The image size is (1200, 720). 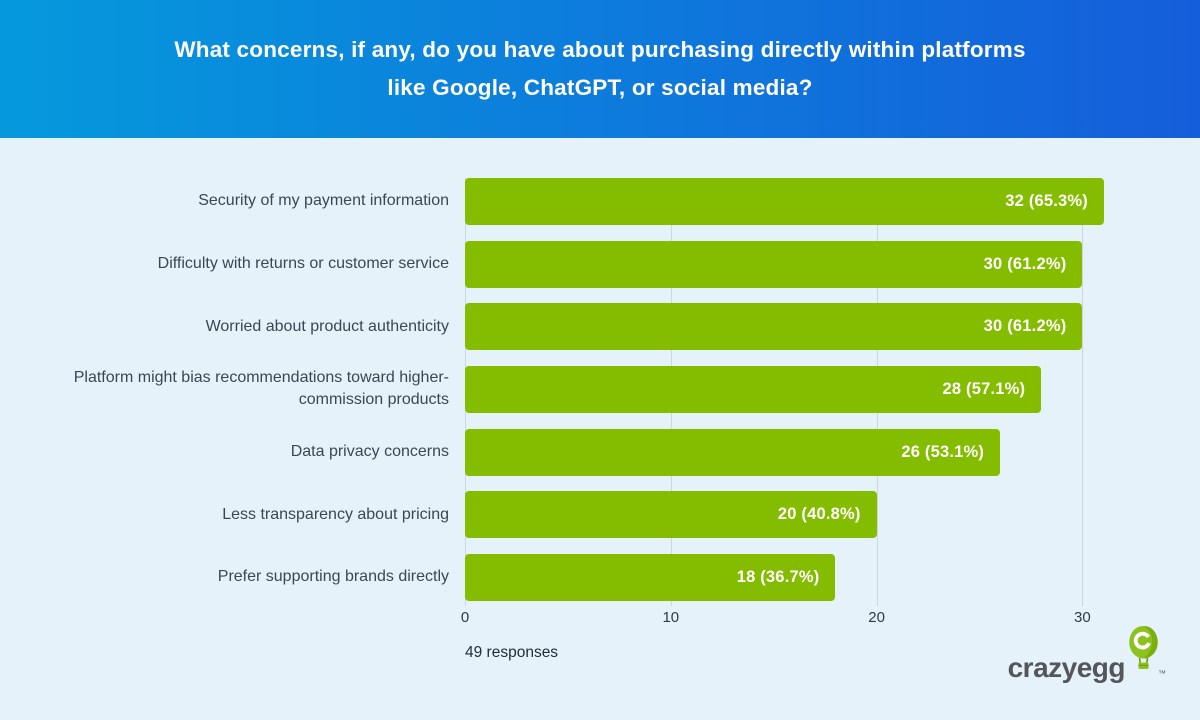 I want to click on trademark-symbol: ™, so click(x=1162, y=673).